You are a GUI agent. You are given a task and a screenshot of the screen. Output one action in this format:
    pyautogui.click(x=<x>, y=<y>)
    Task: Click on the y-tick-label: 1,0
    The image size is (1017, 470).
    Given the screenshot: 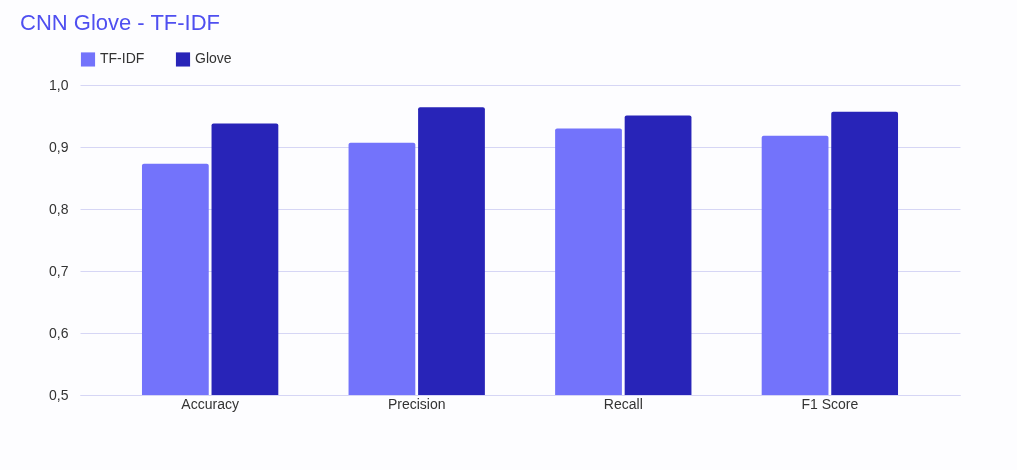 What is the action you would take?
    pyautogui.click(x=59, y=84)
    